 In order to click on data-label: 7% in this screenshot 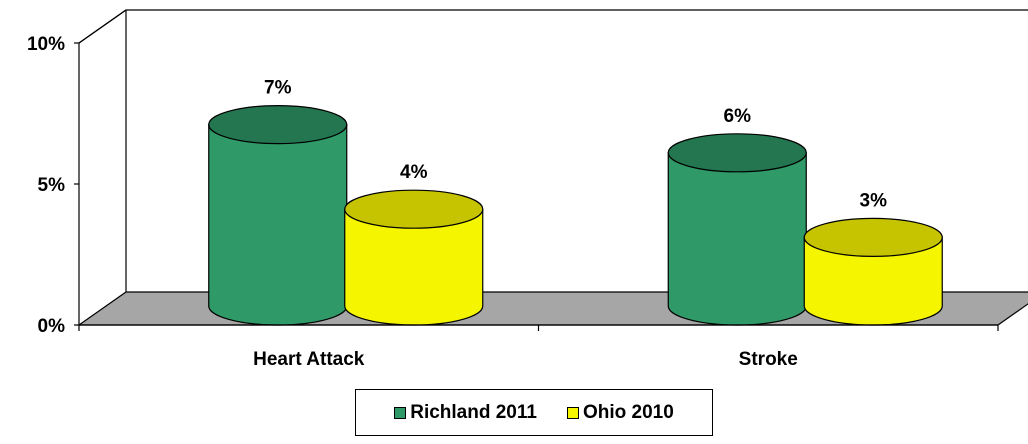, I will do `click(278, 88)`.